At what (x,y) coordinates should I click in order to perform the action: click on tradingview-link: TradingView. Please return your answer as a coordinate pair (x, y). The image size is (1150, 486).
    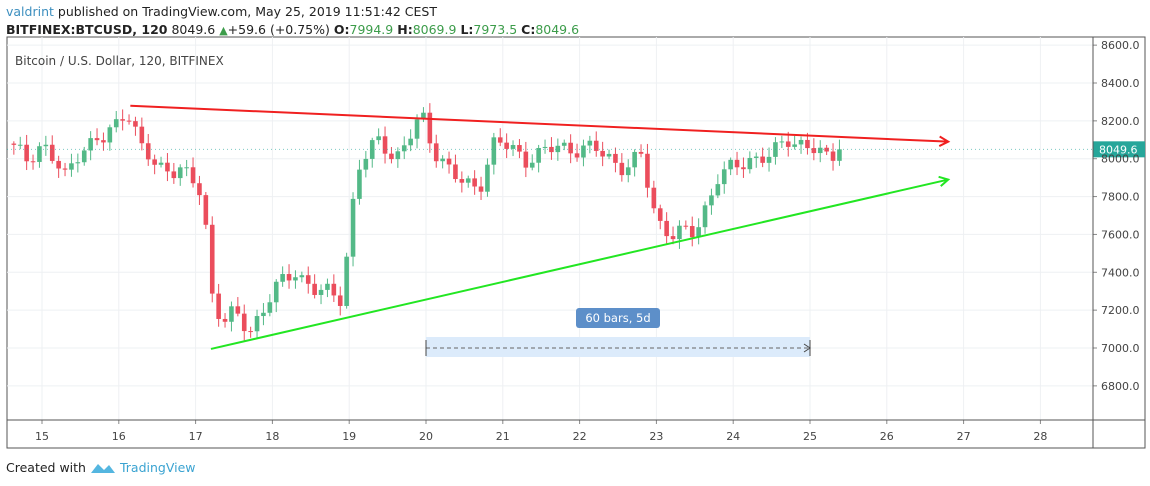
    Looking at the image, I should click on (157, 467).